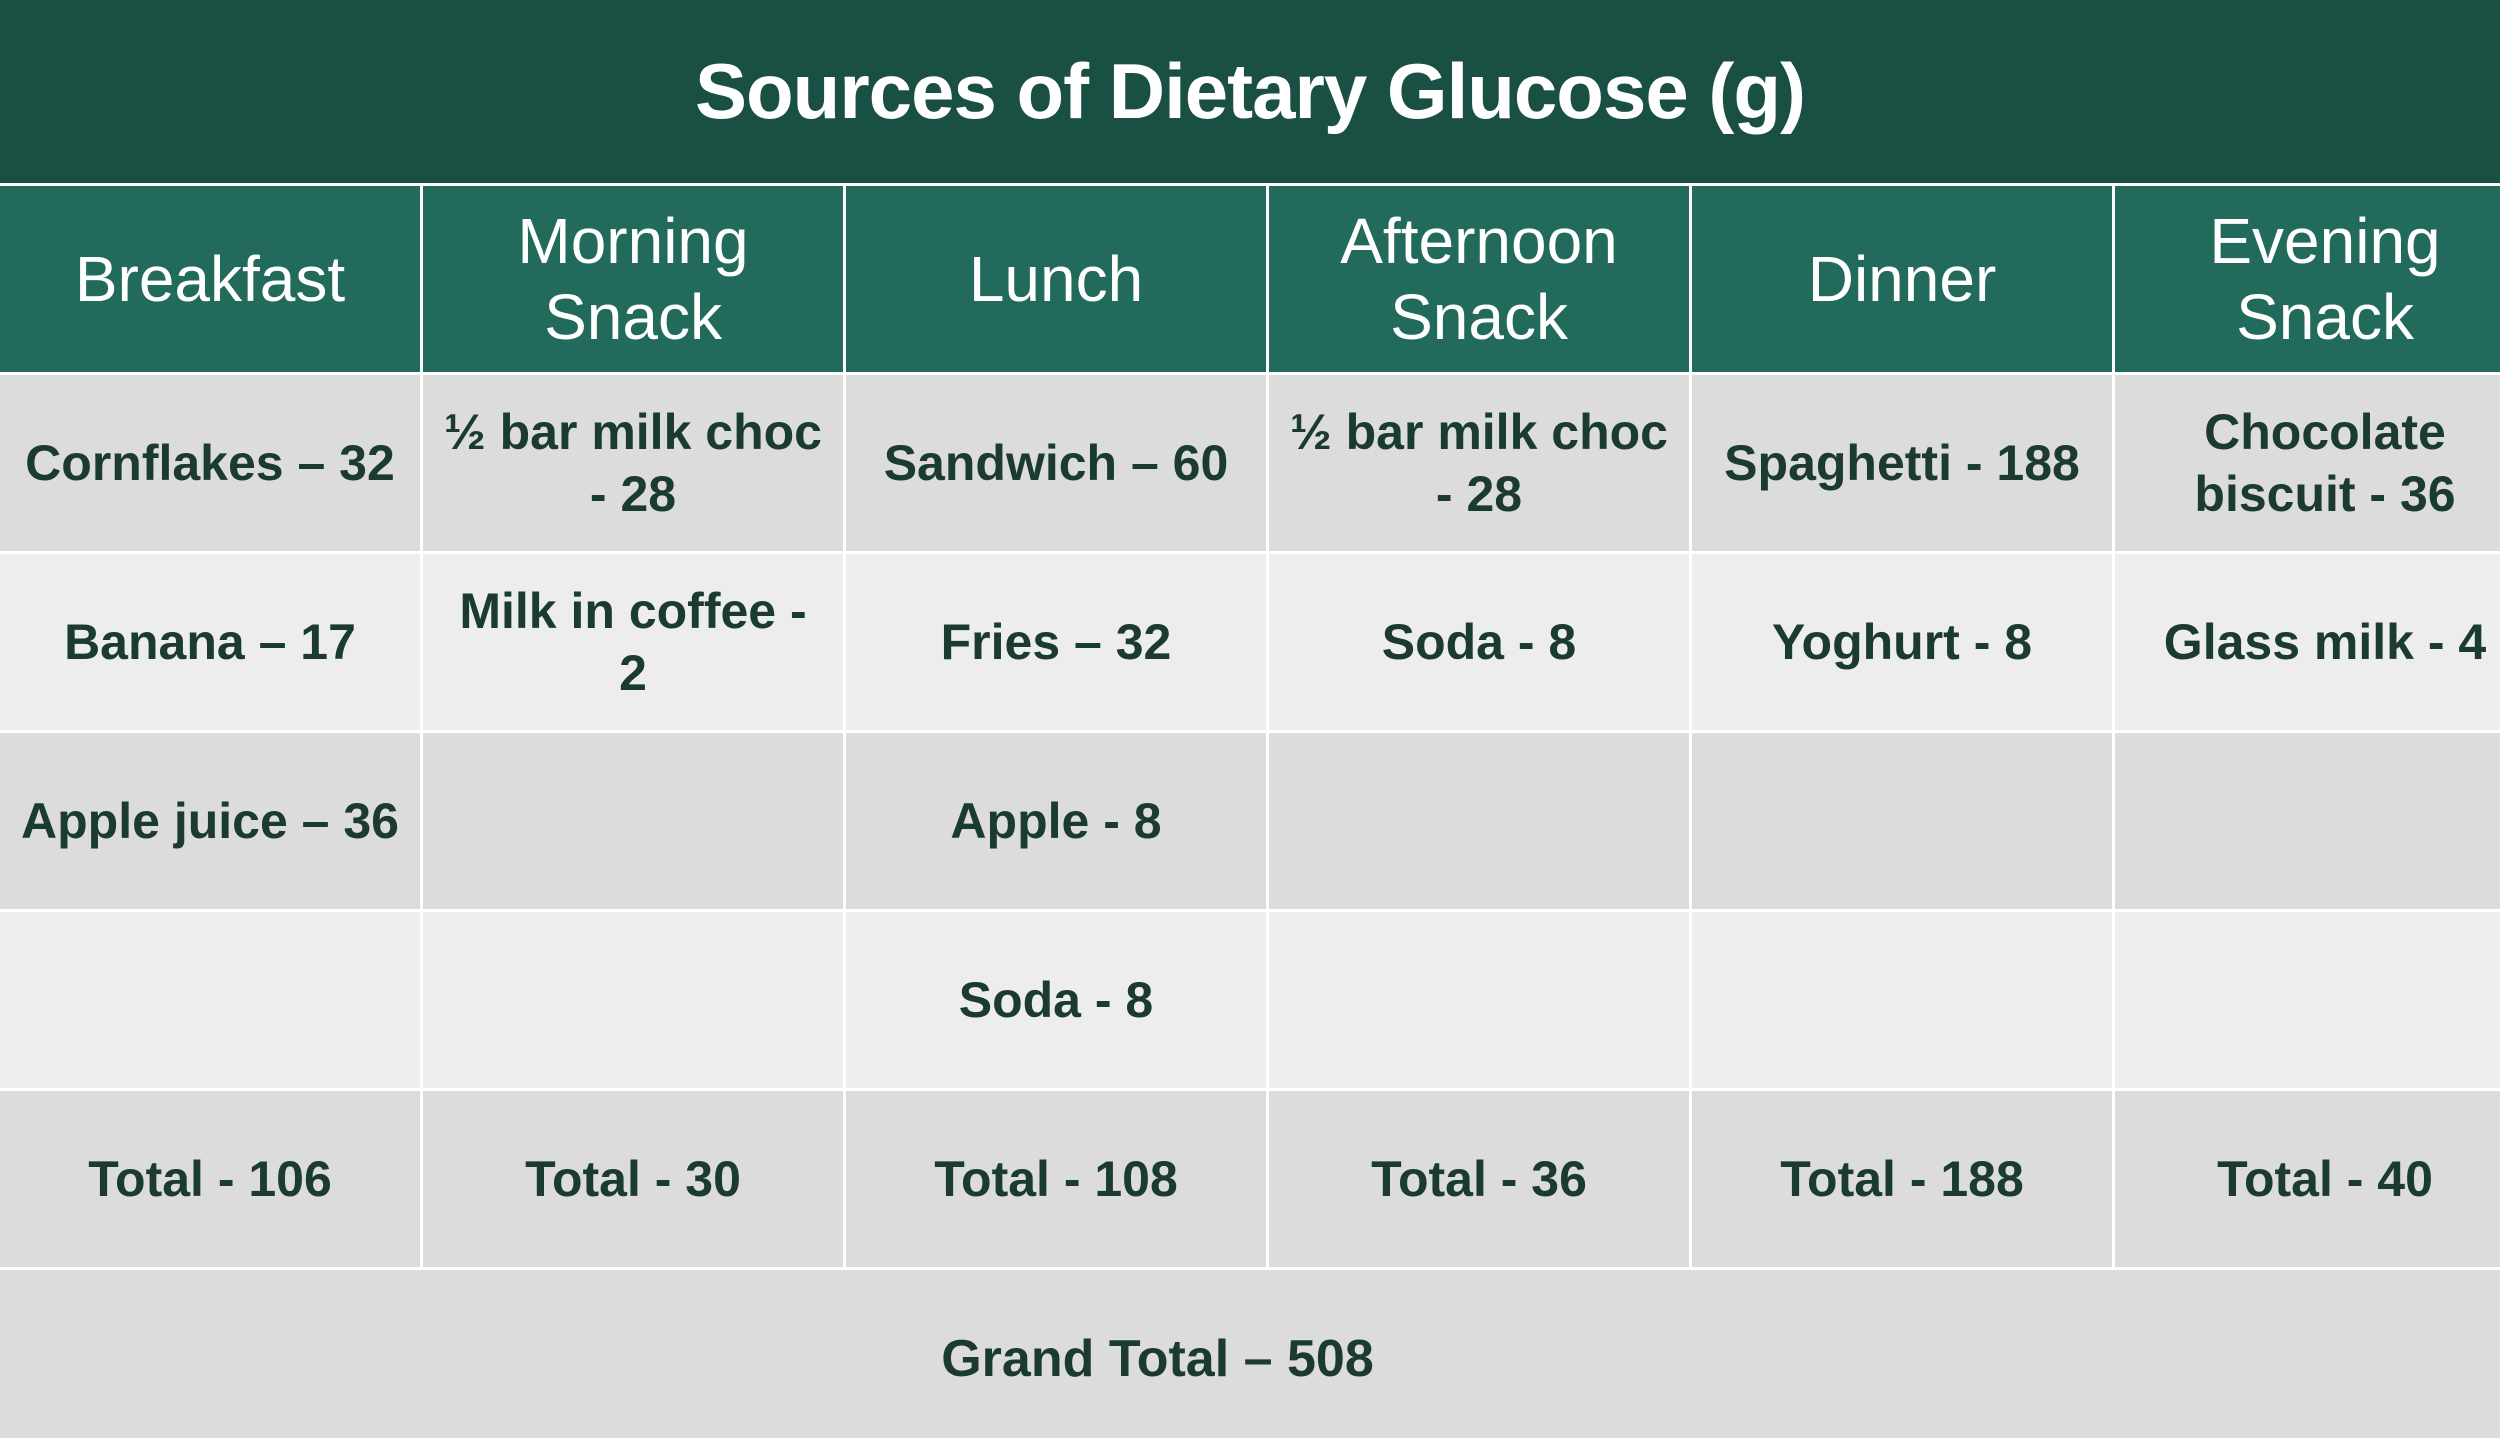 Image resolution: width=2500 pixels, height=1438 pixels. Describe the element at coordinates (1056, 279) in the screenshot. I see `column-header-lunch: Lunch` at that location.